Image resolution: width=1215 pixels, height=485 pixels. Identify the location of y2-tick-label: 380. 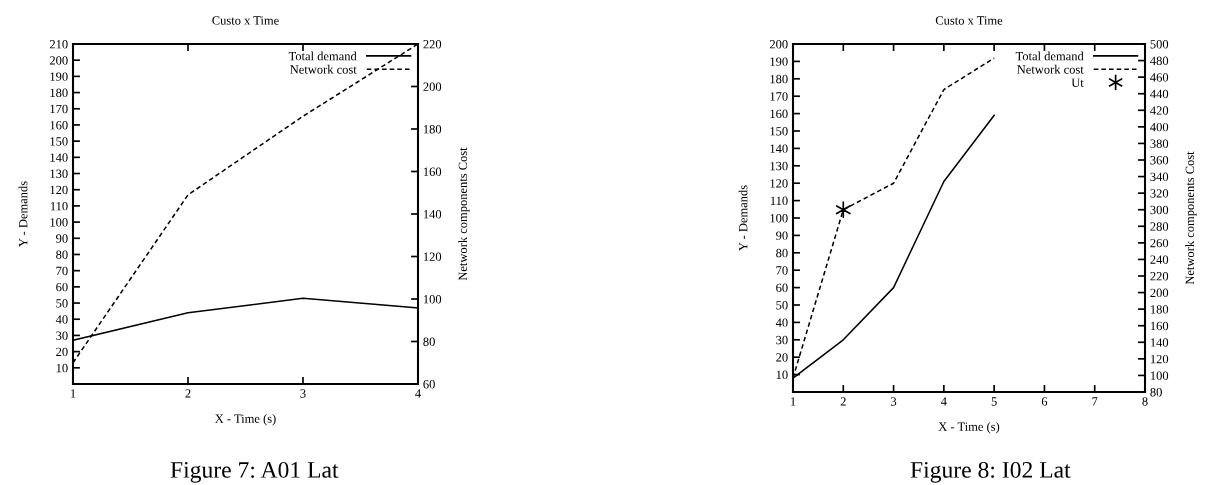
(1159, 143).